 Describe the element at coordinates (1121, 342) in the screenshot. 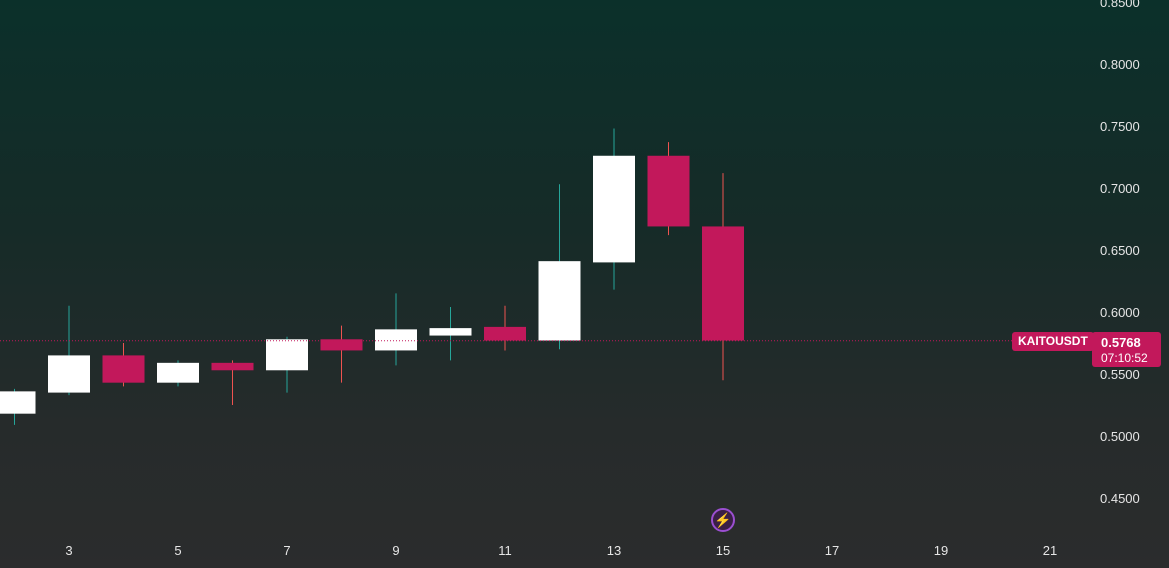

I see `last-price: 0.5768` at that location.